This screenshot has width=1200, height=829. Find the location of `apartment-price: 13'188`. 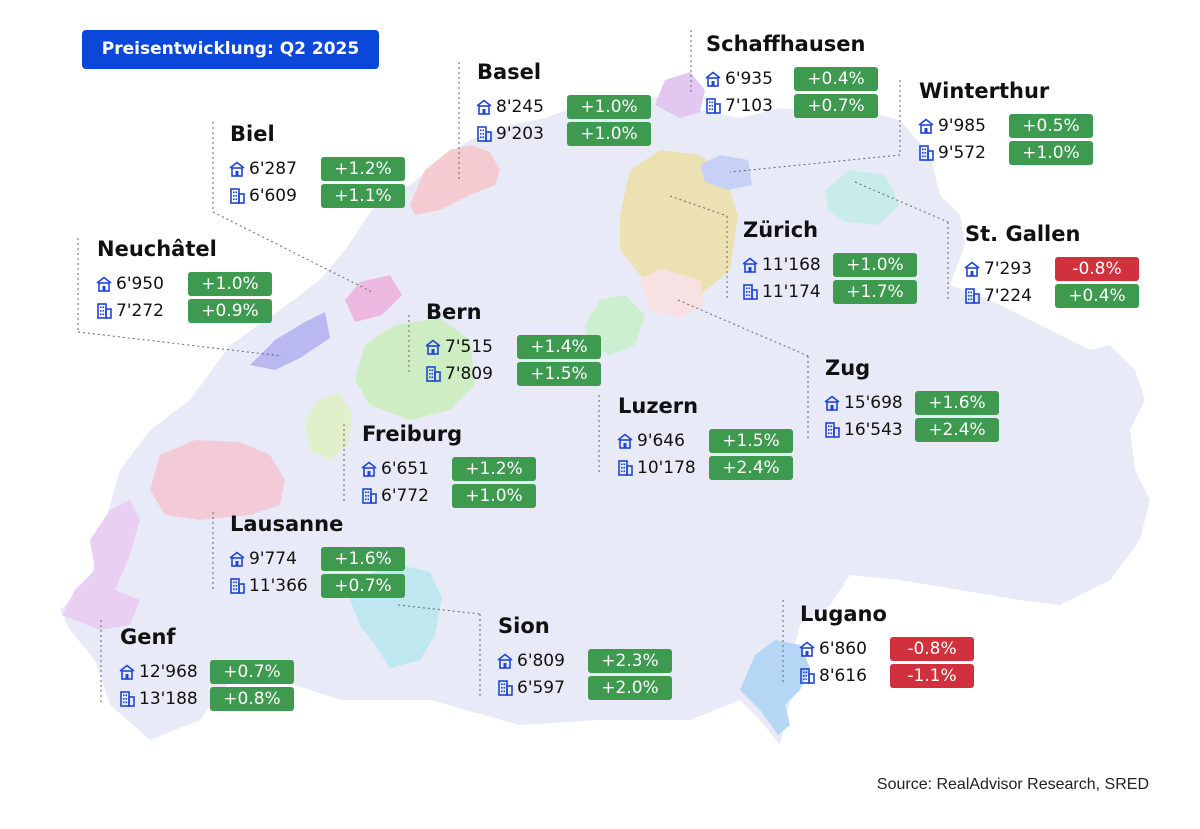

apartment-price: 13'188 is located at coordinates (168, 699).